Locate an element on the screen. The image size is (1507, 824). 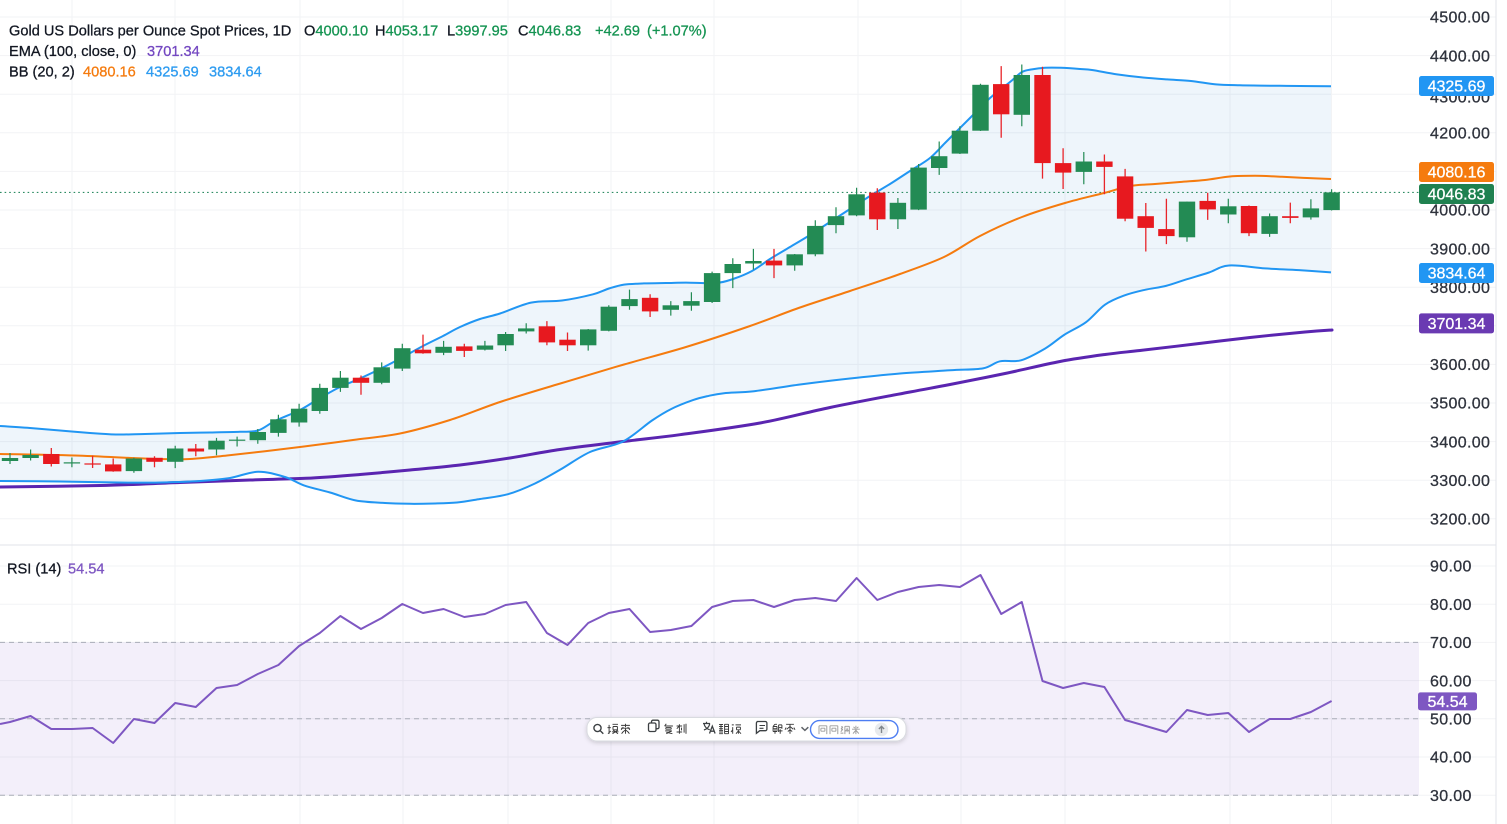
svg-text: 3800.00 is located at coordinates (1460, 288).